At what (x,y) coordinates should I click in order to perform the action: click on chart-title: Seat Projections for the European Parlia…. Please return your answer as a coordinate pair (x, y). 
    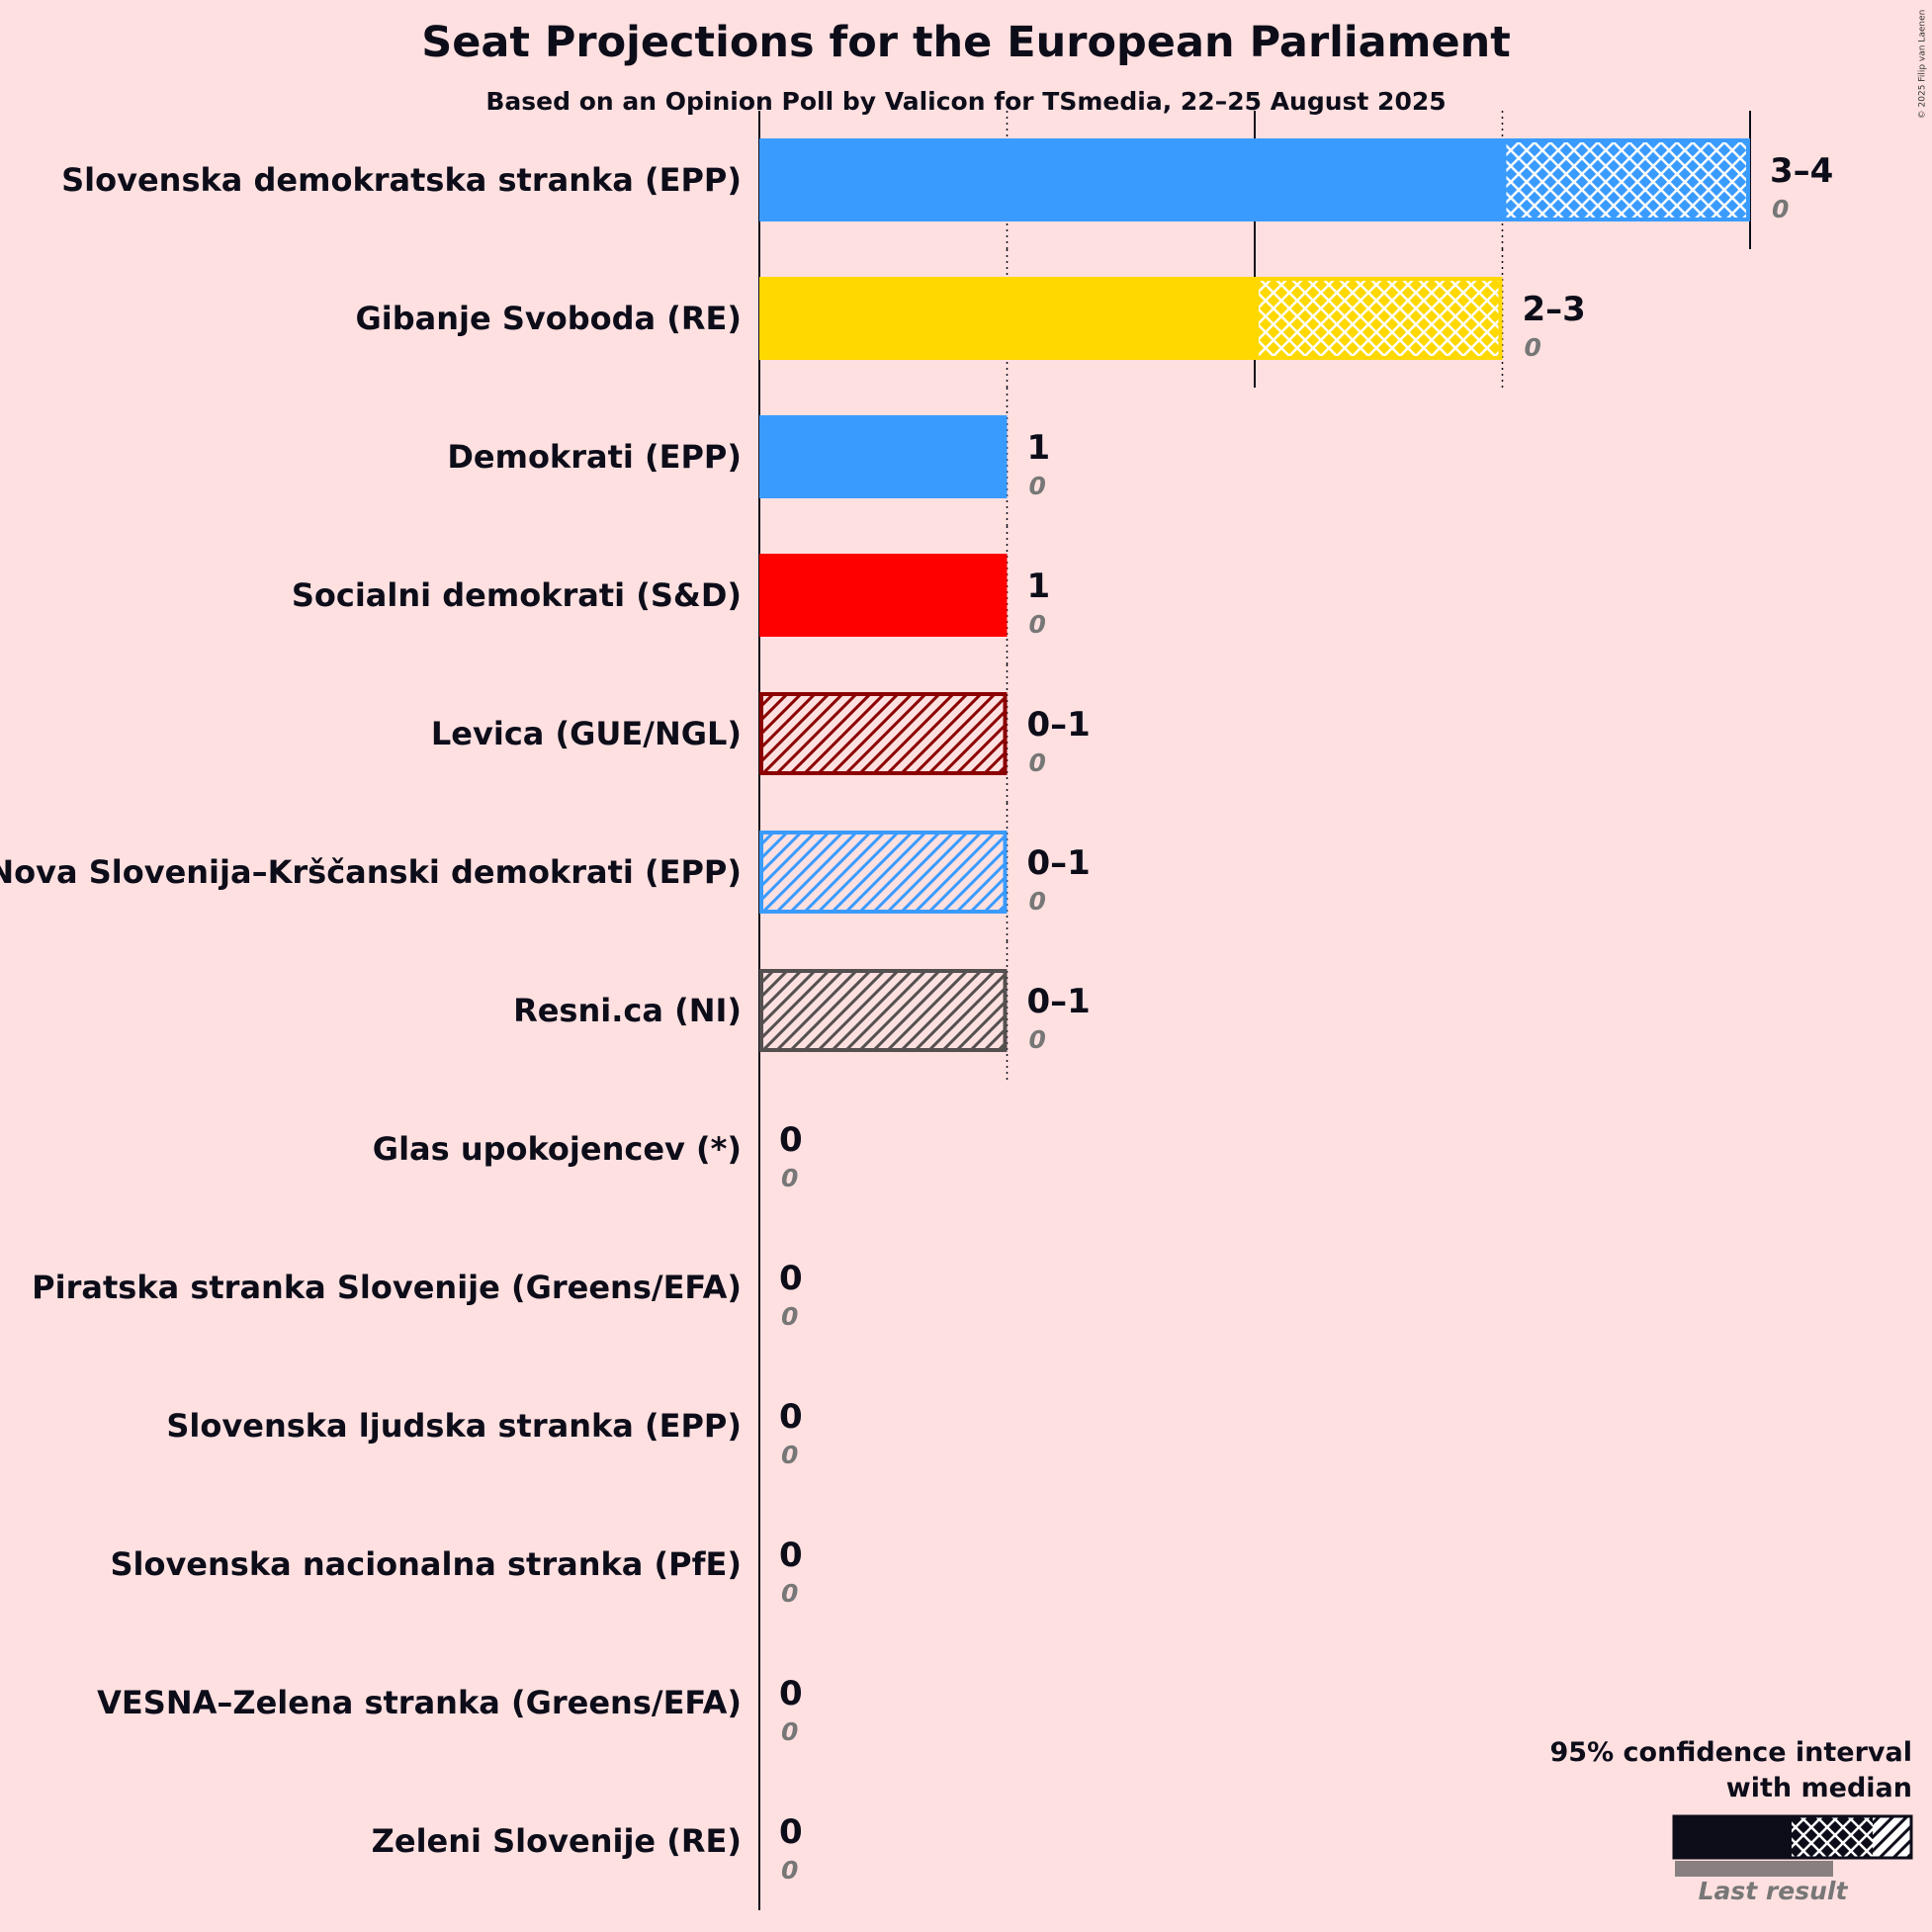
    Looking at the image, I should click on (966, 42).